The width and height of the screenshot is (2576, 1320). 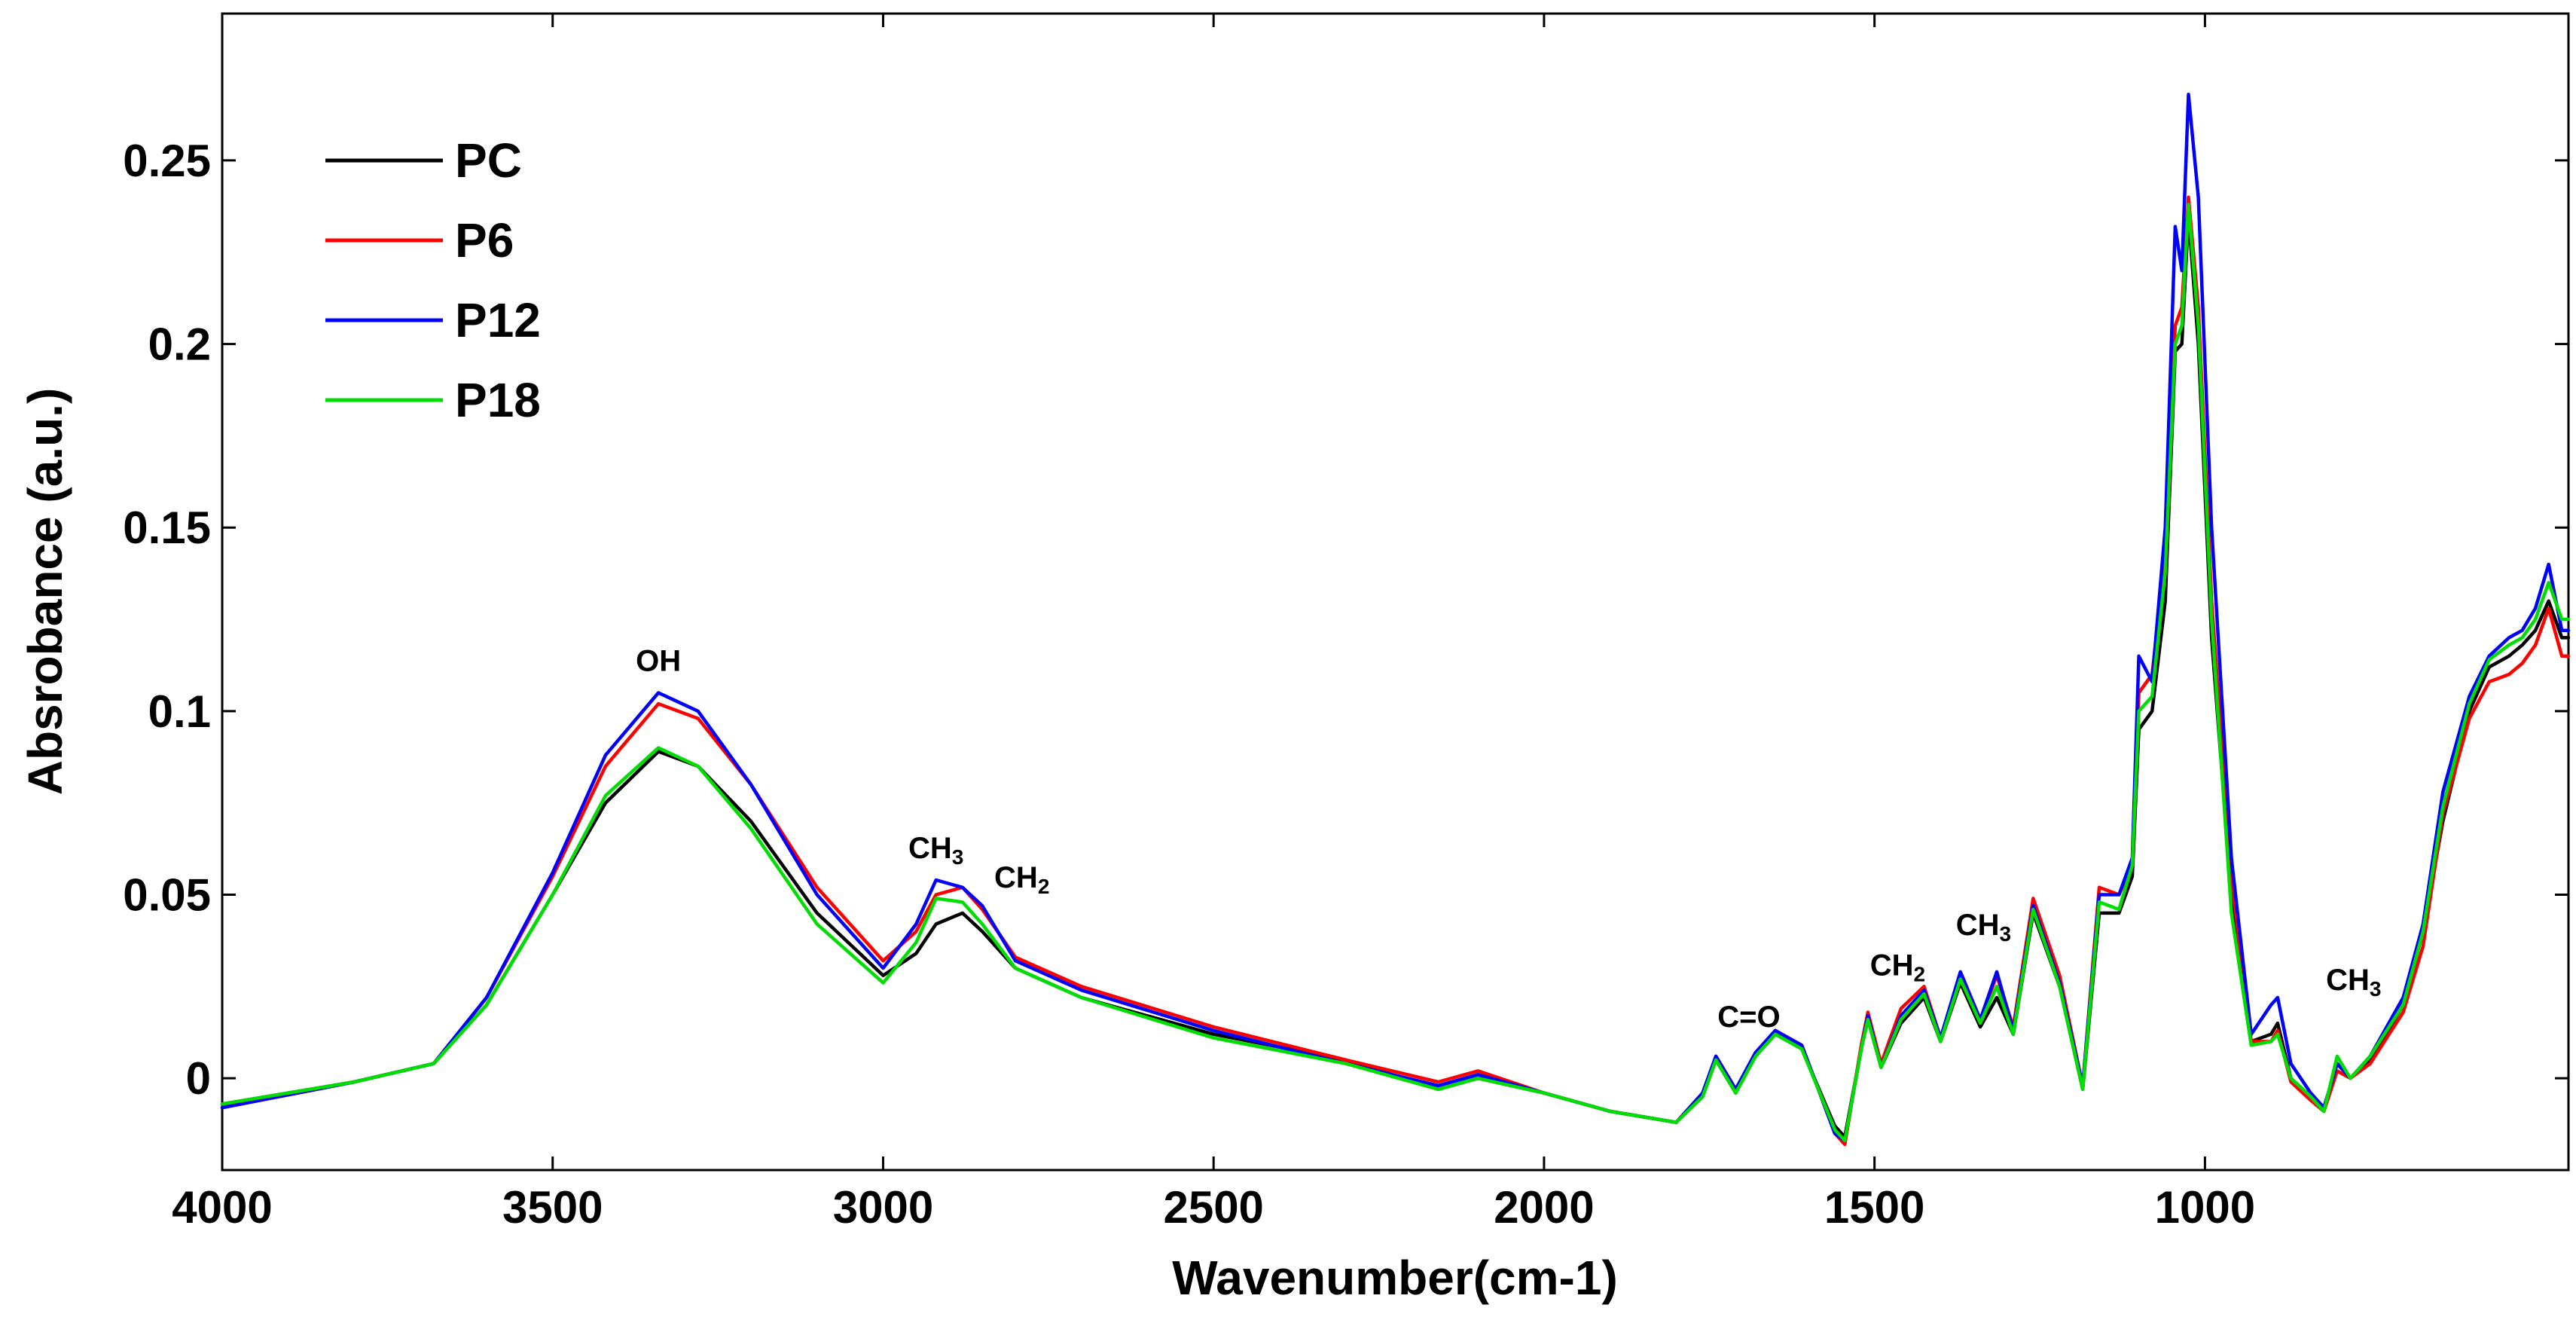 I want to click on x-tick-label: 2500, so click(x=1213, y=1207).